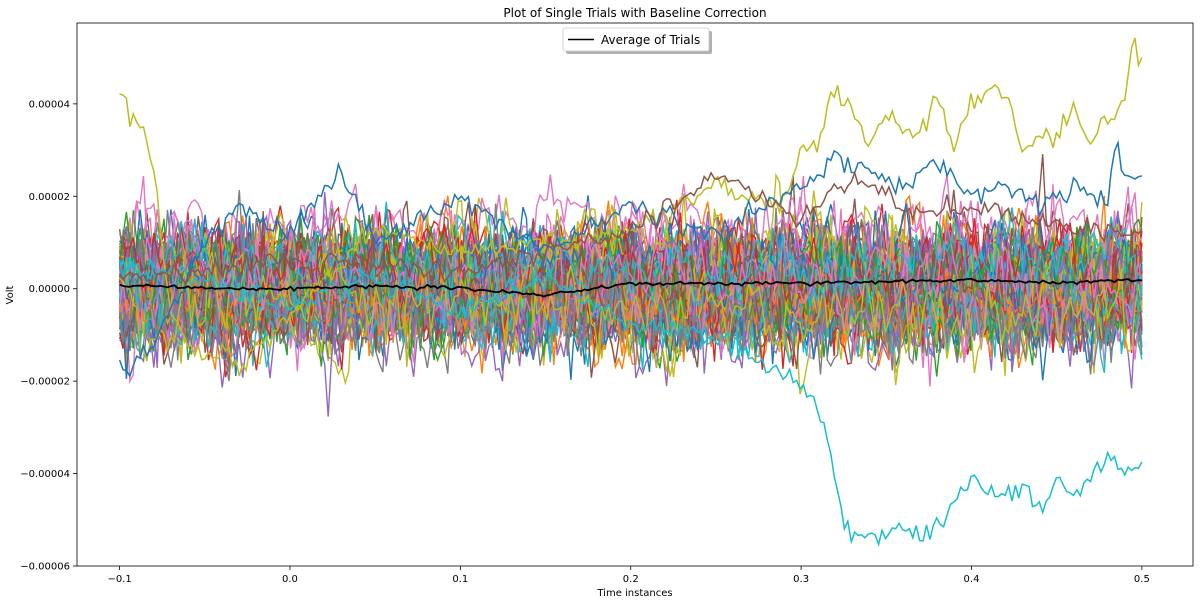 The height and width of the screenshot is (604, 1200). I want to click on x-tick-label: −0.1, so click(119, 579).